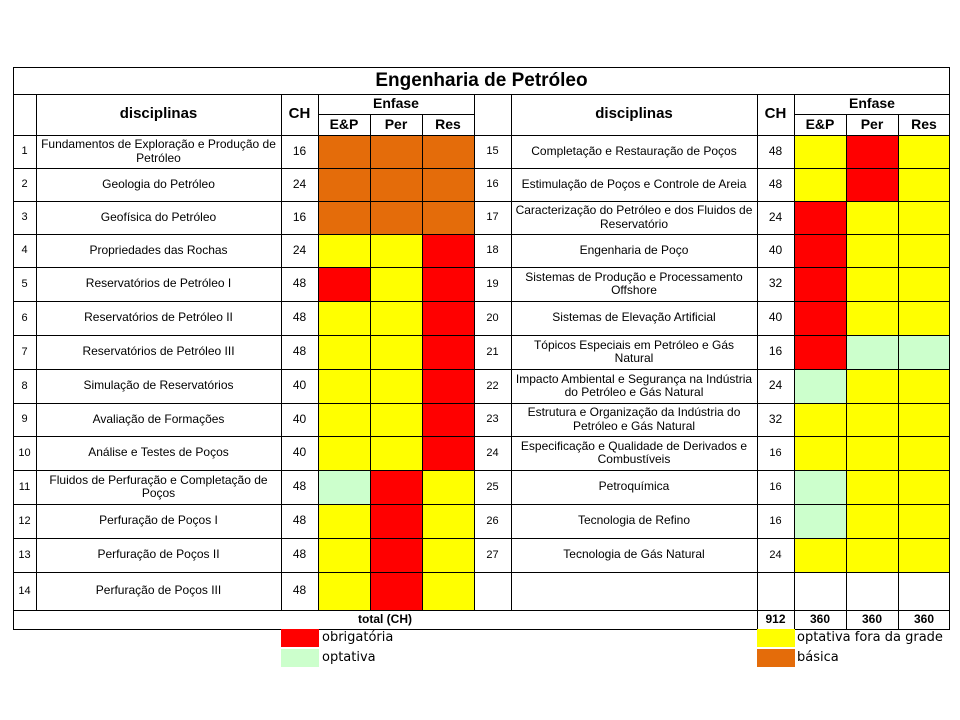 The height and width of the screenshot is (720, 960). What do you see at coordinates (872, 123) in the screenshot?
I see `header-per-right: Per` at bounding box center [872, 123].